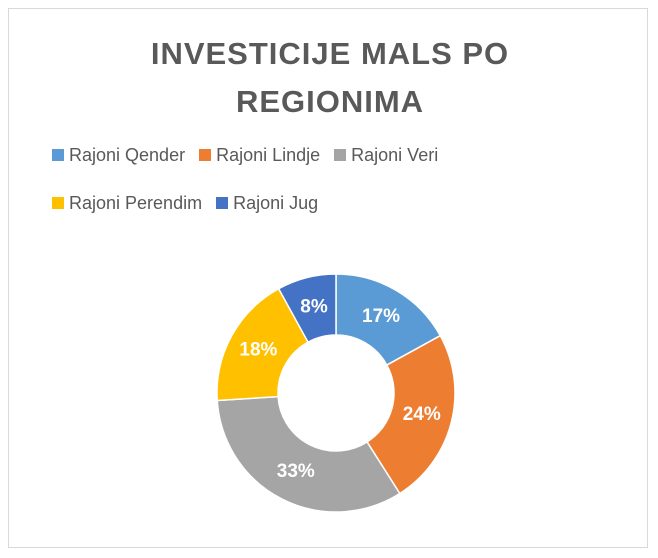  Describe the element at coordinates (395, 154) in the screenshot. I see `legend-label: Rajoni Veri` at that location.